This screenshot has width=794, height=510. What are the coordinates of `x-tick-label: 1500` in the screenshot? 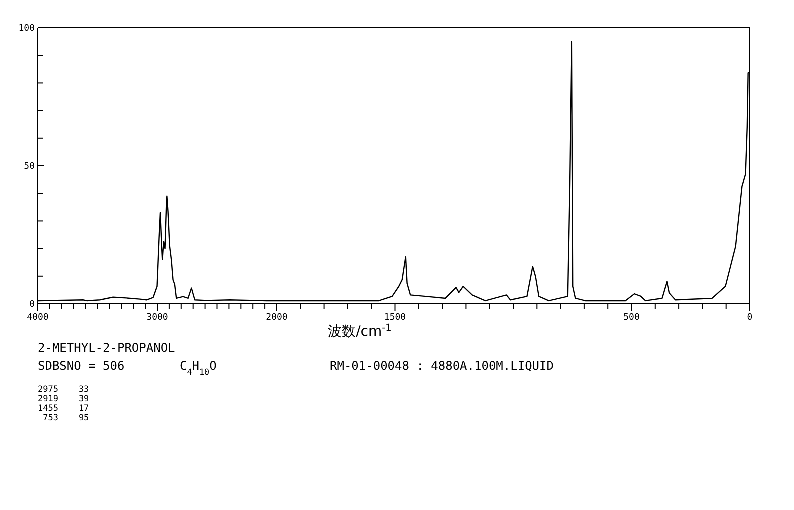 It's located at (395, 318).